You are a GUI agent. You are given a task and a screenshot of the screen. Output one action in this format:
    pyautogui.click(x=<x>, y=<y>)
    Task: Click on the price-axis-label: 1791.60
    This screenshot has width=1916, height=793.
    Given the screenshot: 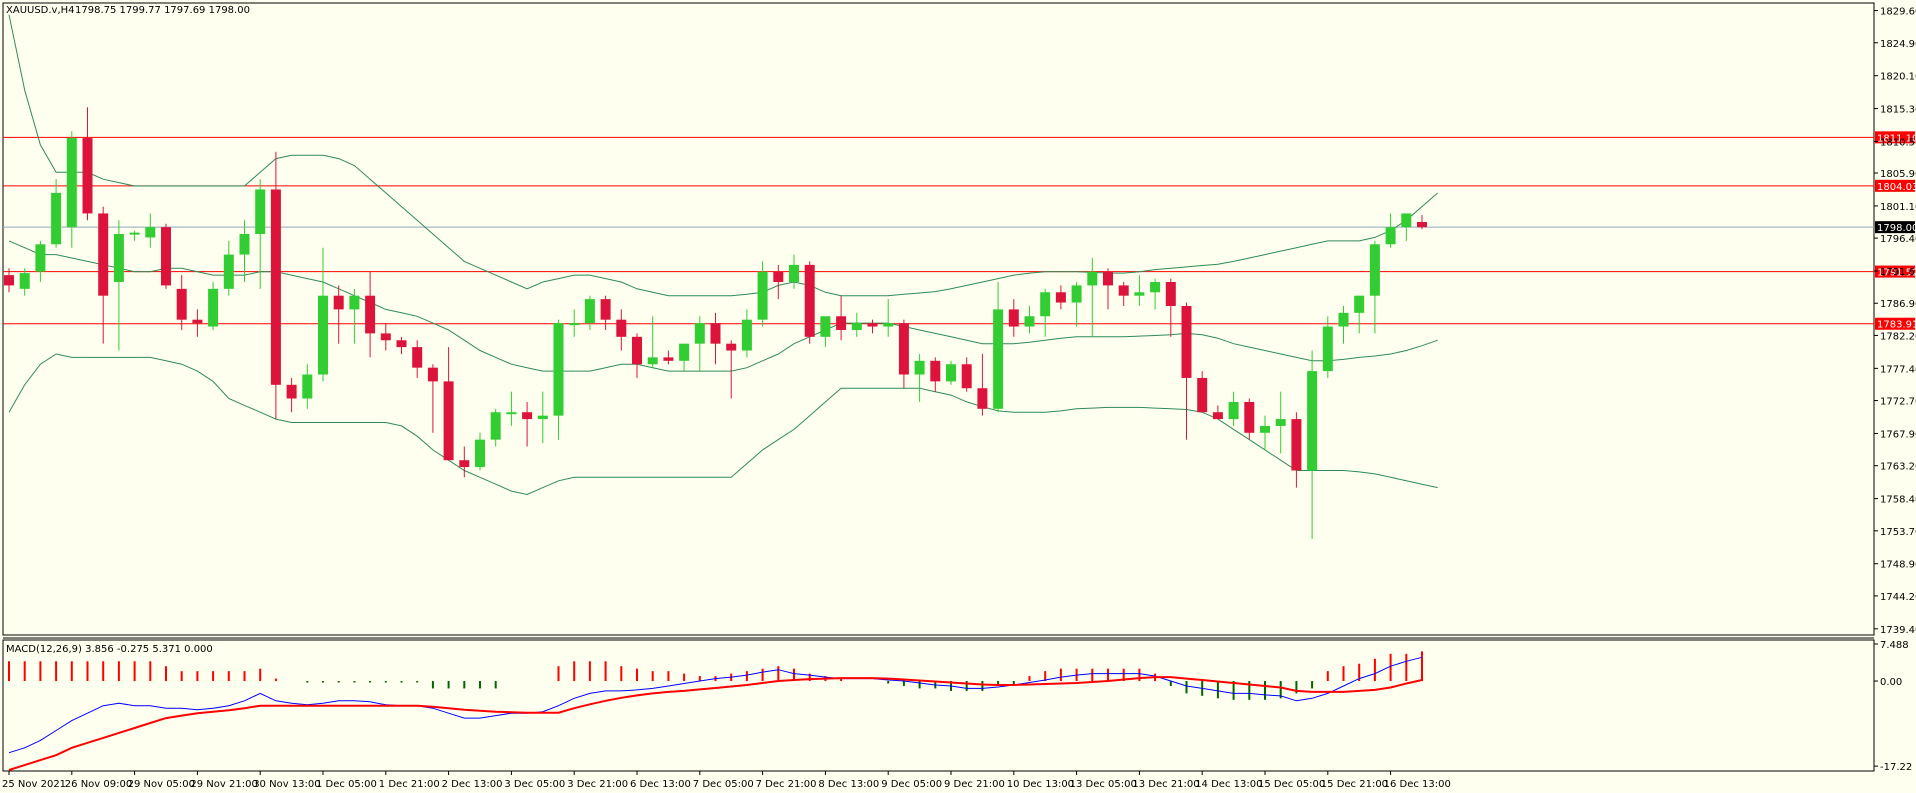 What is the action you would take?
    pyautogui.click(x=1898, y=272)
    